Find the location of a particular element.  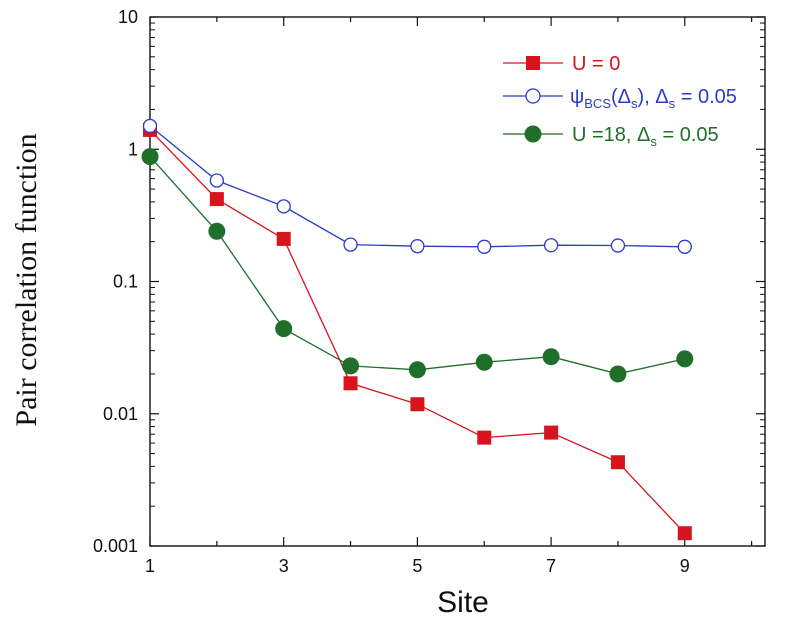

legend-label-u0: U = 0 is located at coordinates (596, 64).